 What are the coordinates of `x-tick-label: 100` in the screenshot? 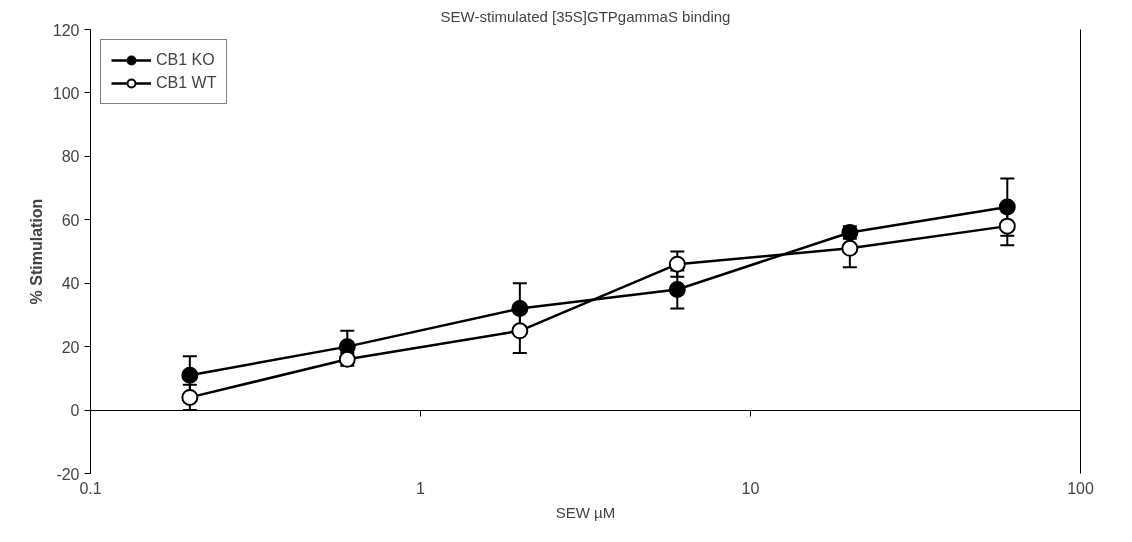 It's located at (1080, 488).